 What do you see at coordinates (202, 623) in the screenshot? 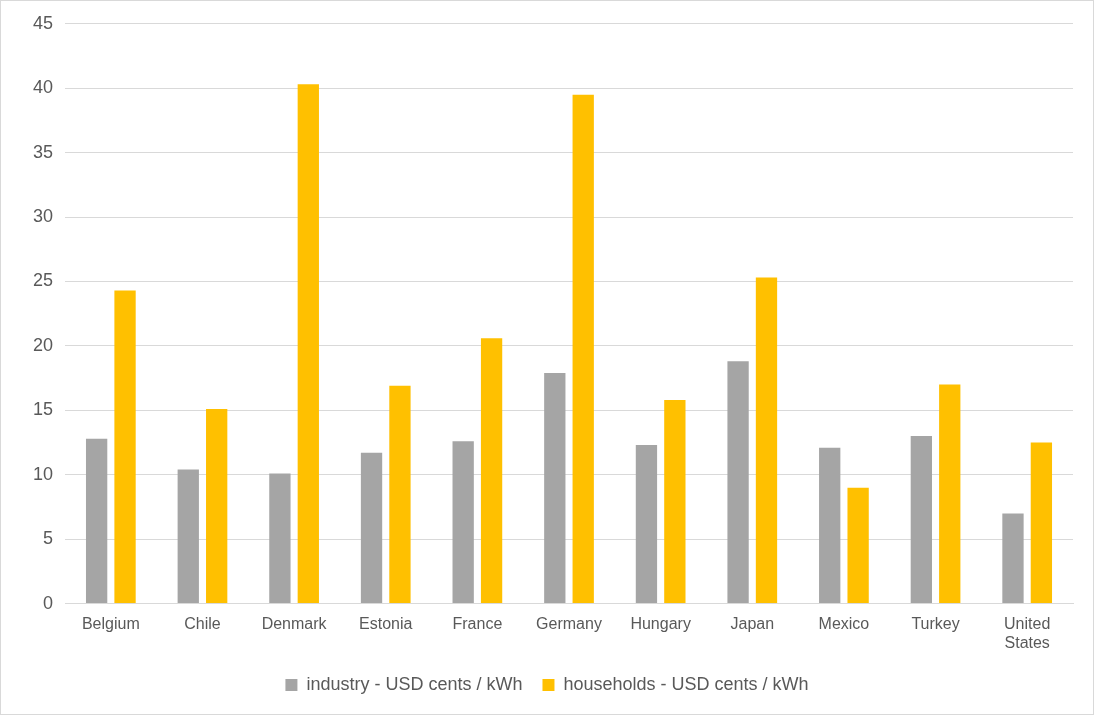
I see `x-tick-label: Chile` at bounding box center [202, 623].